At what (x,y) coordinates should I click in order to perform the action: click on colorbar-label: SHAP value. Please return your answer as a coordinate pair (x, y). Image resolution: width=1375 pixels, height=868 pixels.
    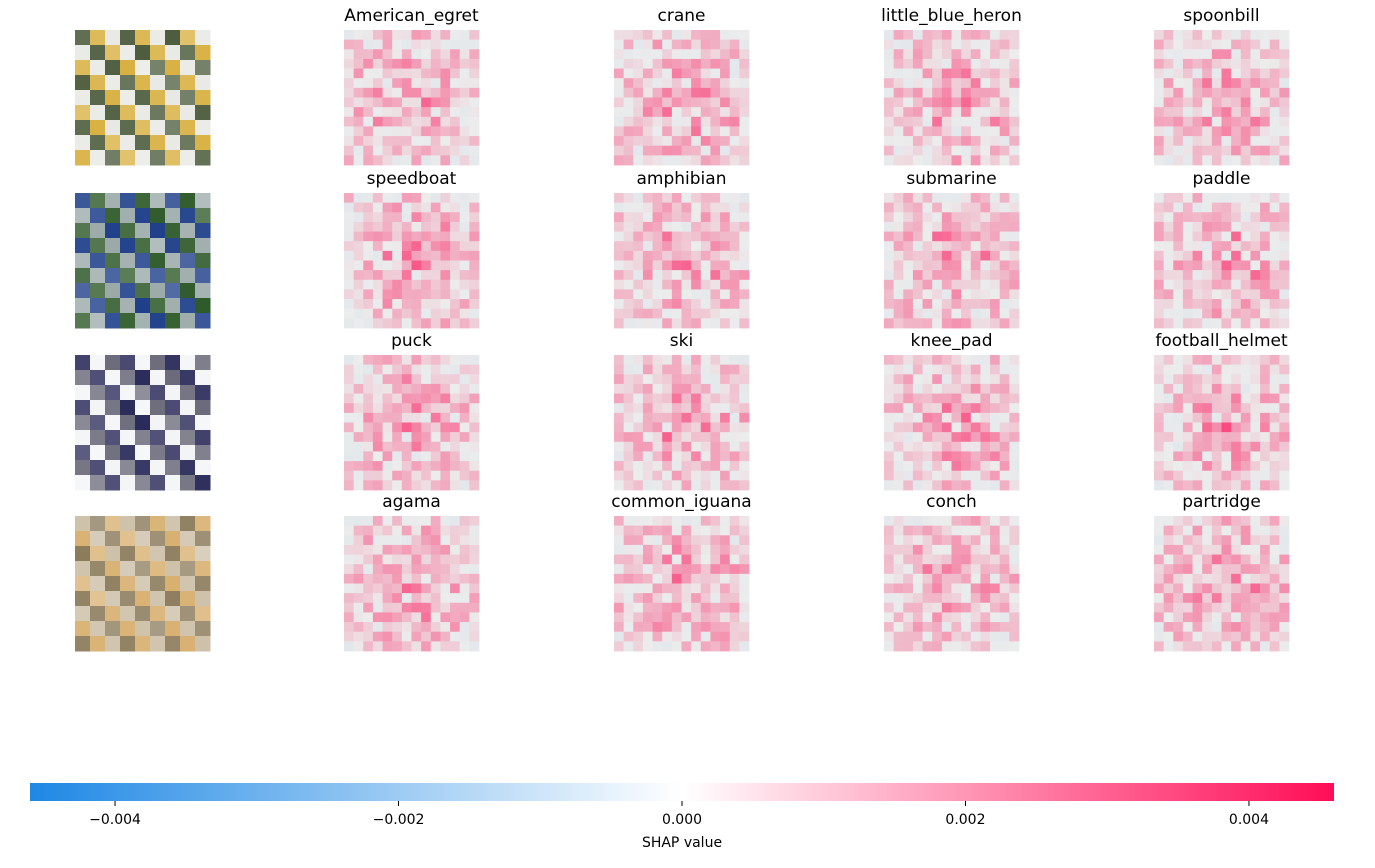
    Looking at the image, I should click on (682, 843).